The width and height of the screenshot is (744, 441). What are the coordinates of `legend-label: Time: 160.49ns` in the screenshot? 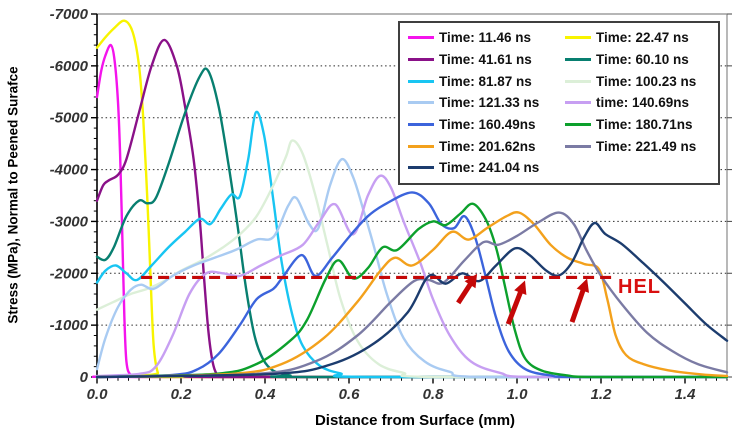 It's located at (487, 125).